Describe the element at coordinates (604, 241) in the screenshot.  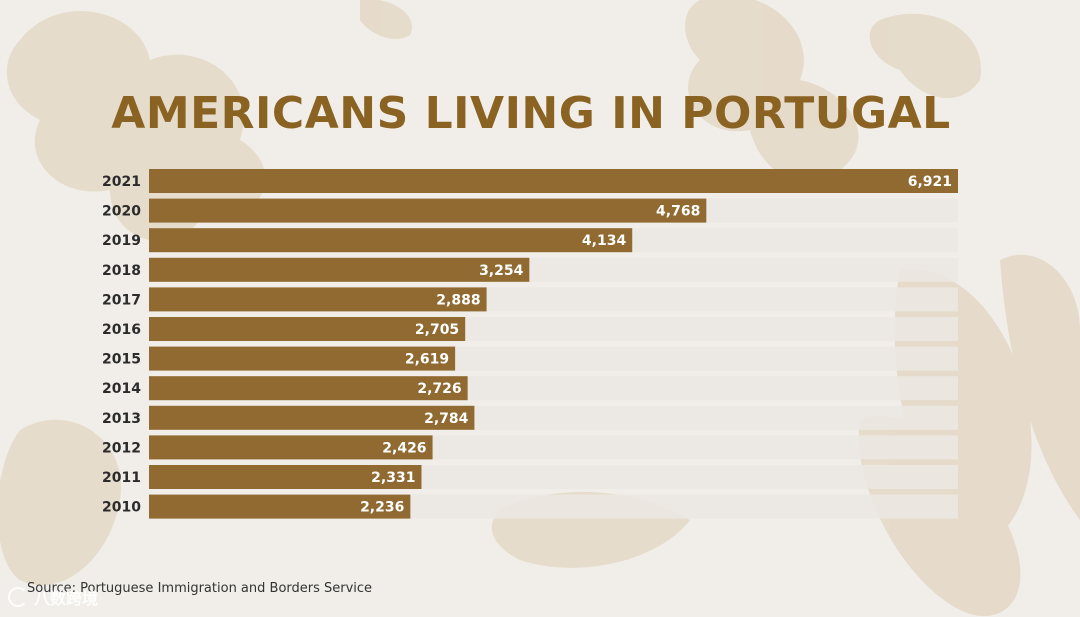
I see `value-label-2019: 4,134` at that location.